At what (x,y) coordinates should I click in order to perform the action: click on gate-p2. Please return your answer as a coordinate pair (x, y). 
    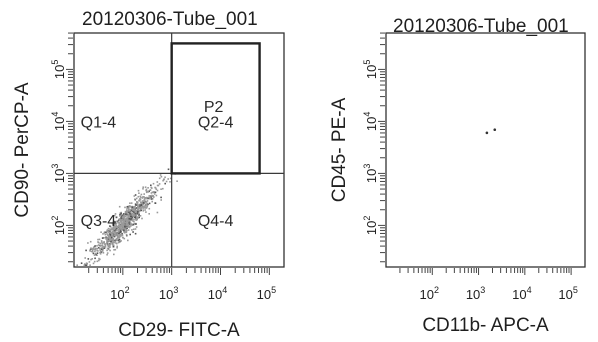
    Looking at the image, I should click on (215, 108).